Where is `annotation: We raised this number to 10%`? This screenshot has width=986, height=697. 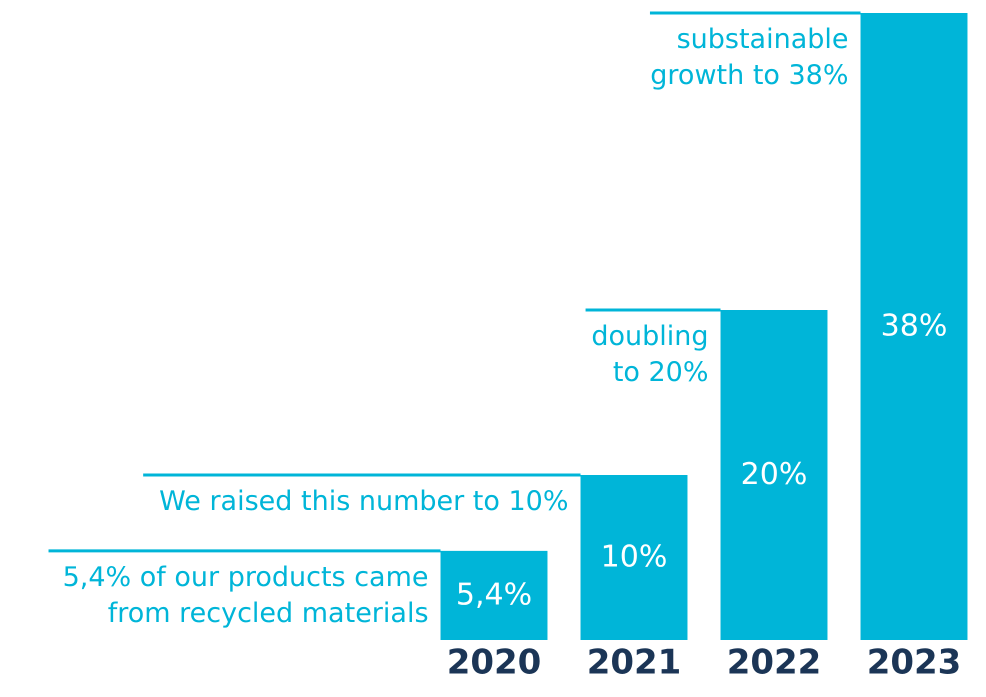 annotation: We raised this number to 10% is located at coordinates (364, 501).